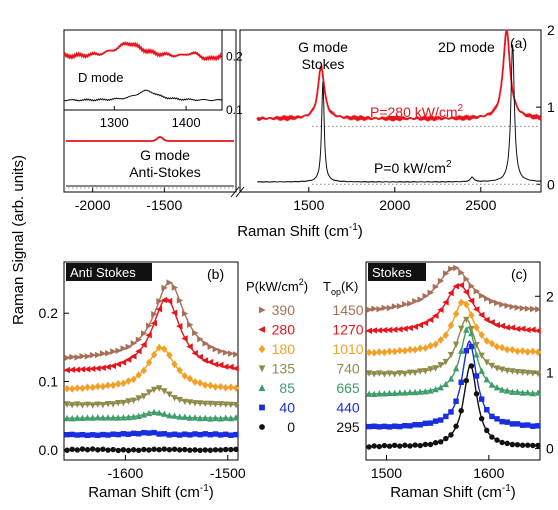 This screenshot has width=558, height=510. I want to click on panel-a-label: (a), so click(518, 43).